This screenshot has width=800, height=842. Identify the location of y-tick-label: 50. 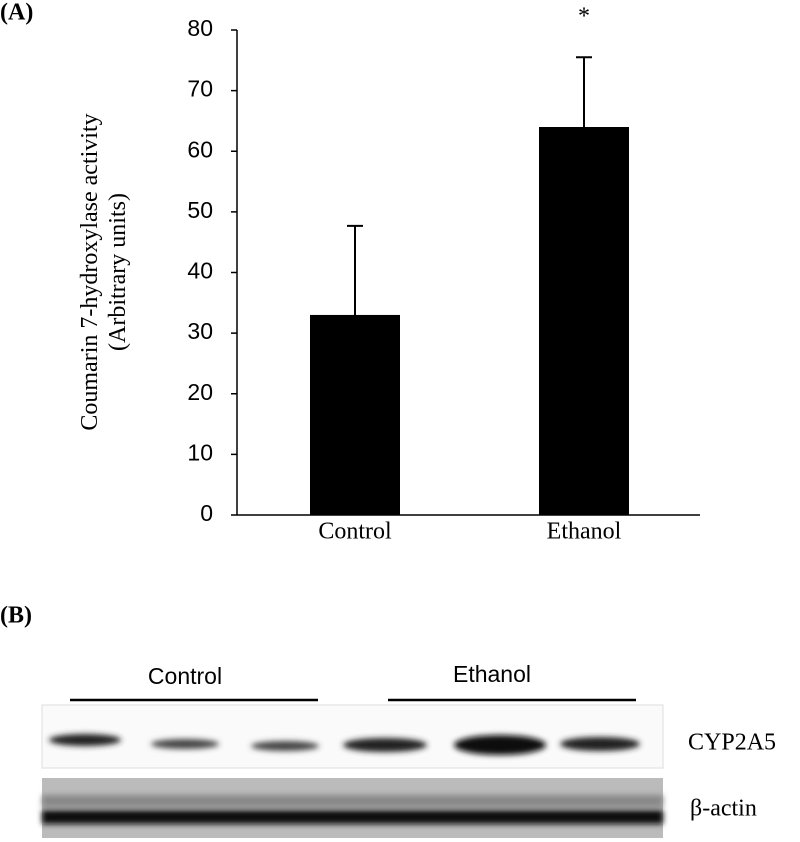
(200, 210).